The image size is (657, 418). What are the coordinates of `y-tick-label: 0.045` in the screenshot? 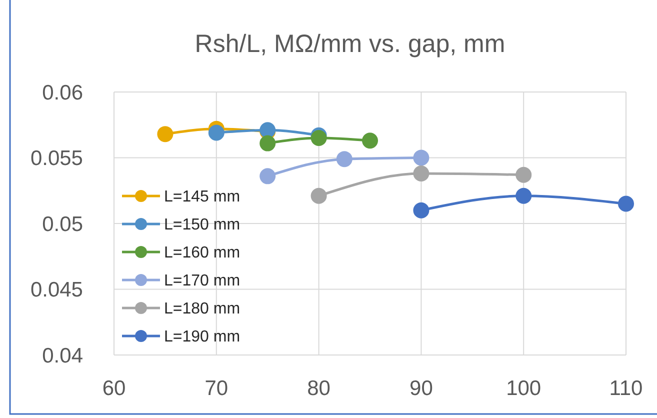 It's located at (56, 290).